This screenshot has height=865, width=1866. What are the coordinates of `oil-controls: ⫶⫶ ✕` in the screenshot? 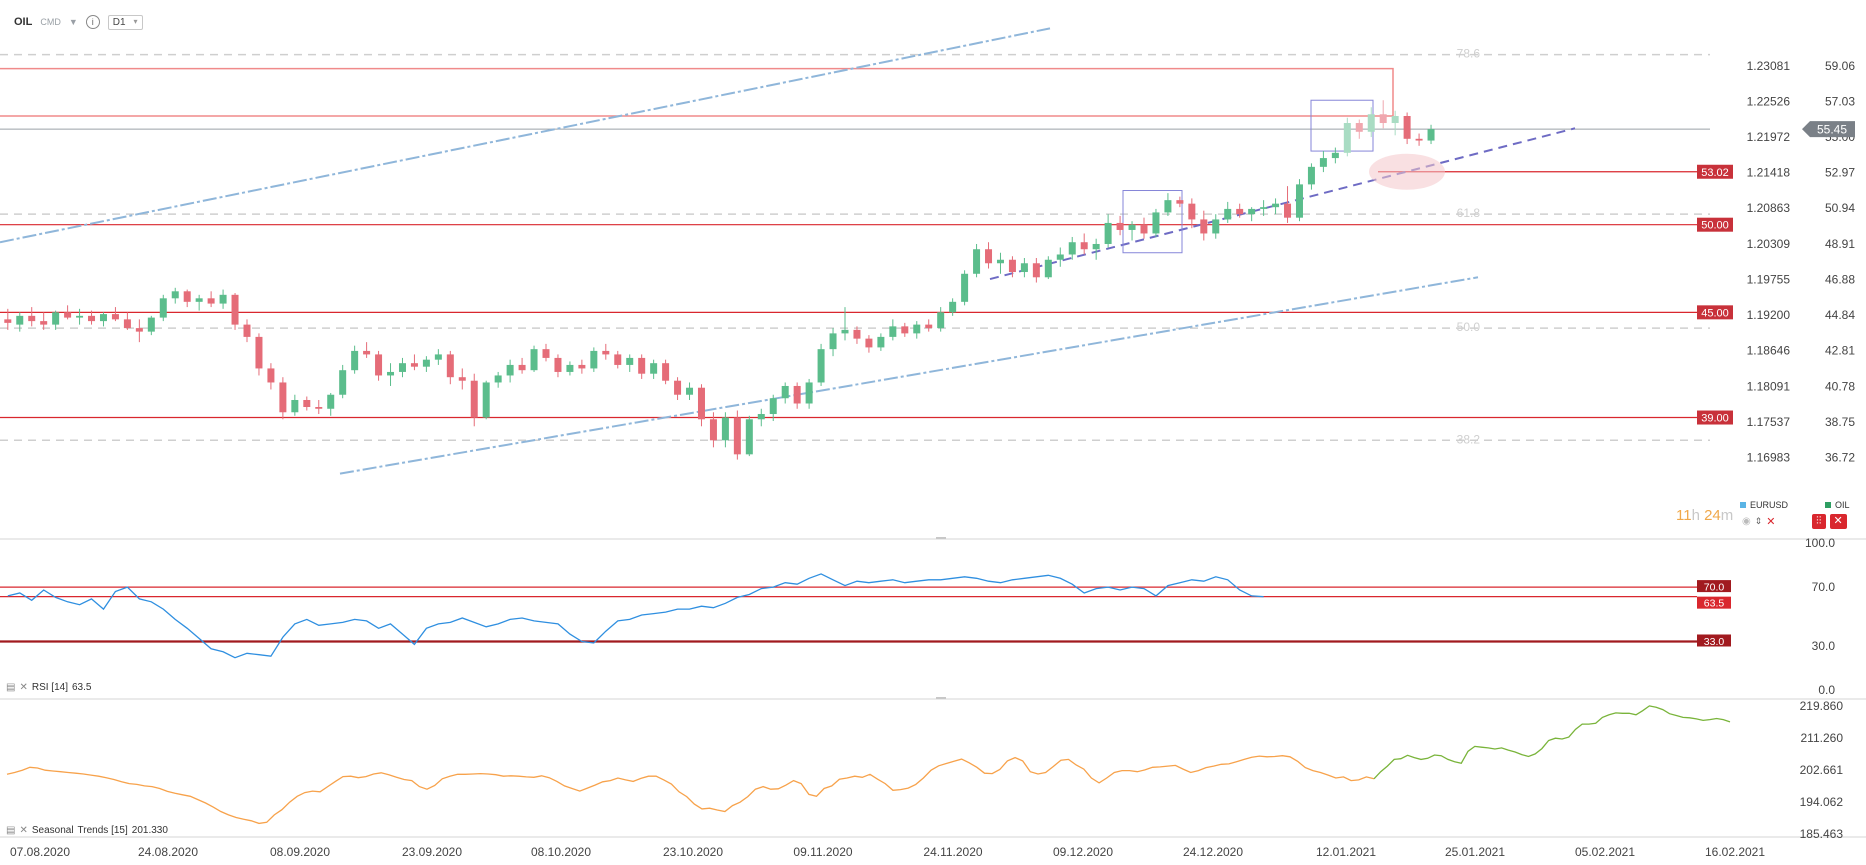 It's located at (1829, 521).